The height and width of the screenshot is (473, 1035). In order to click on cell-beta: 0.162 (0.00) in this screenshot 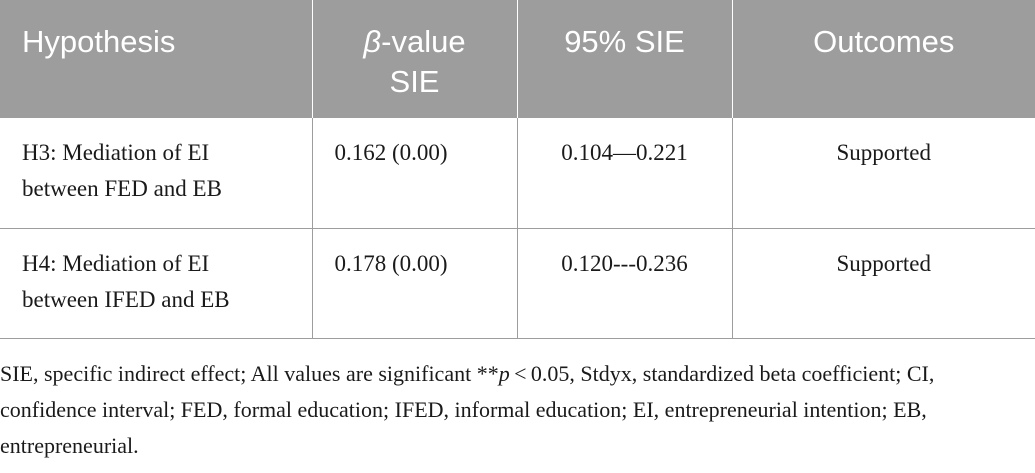, I will do `click(414, 173)`.